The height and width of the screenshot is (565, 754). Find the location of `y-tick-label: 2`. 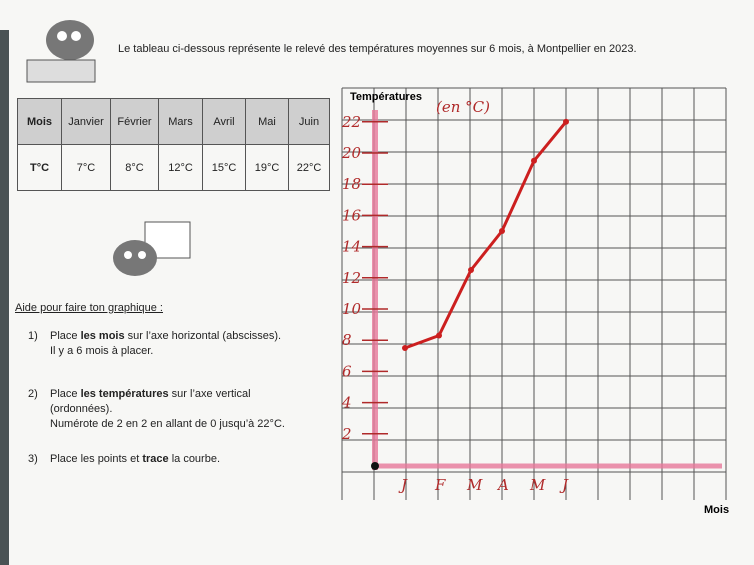

y-tick-label: 2 is located at coordinates (346, 434).